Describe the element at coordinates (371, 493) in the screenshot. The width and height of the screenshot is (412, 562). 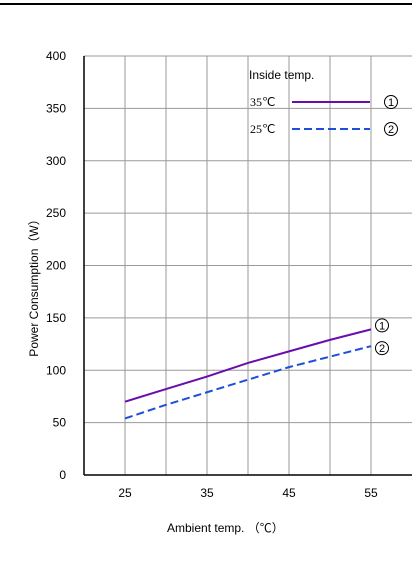
I see `x-tick-label: 55` at that location.